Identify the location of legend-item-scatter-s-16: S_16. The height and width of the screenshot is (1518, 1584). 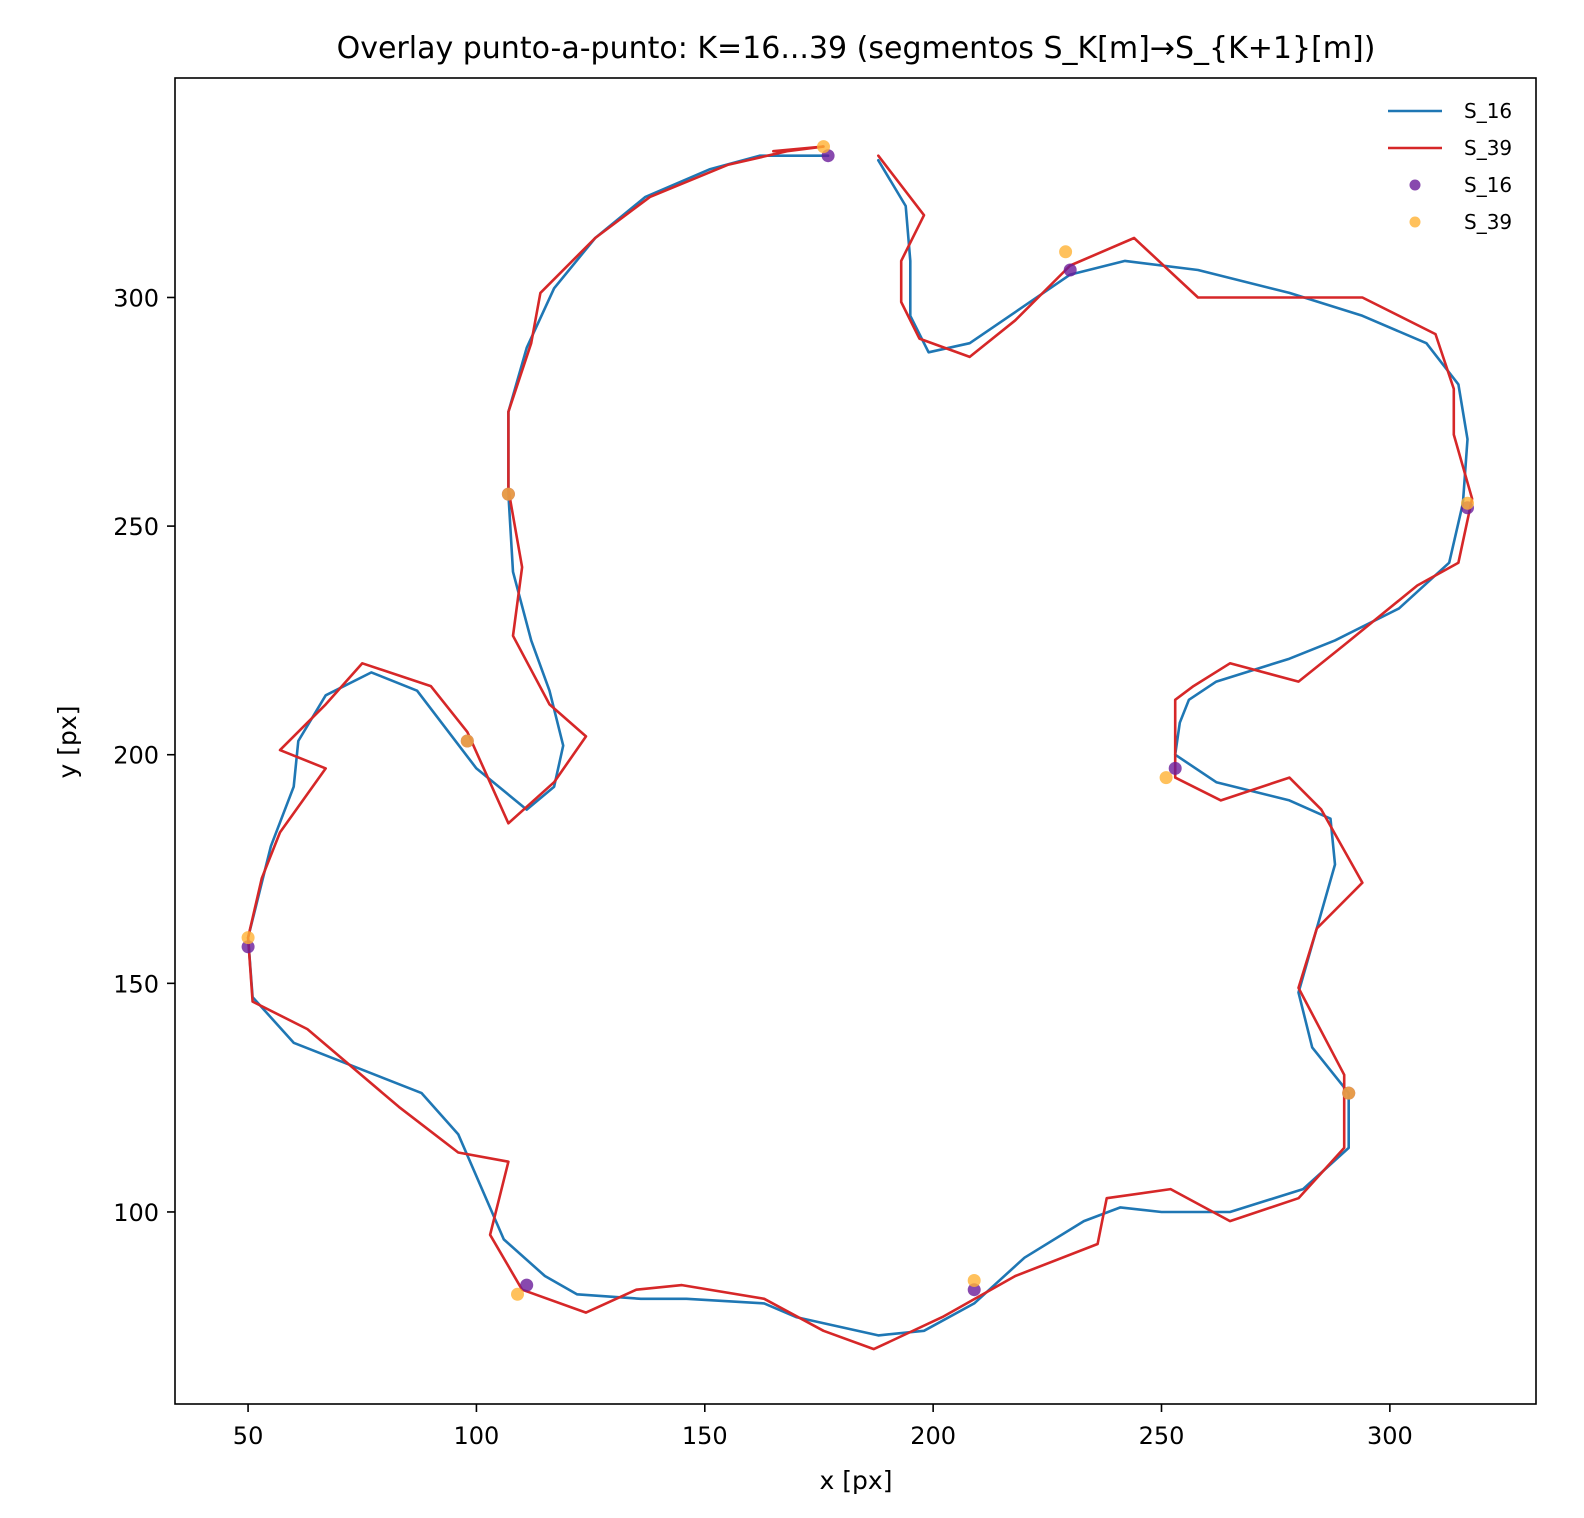
(1460, 185).